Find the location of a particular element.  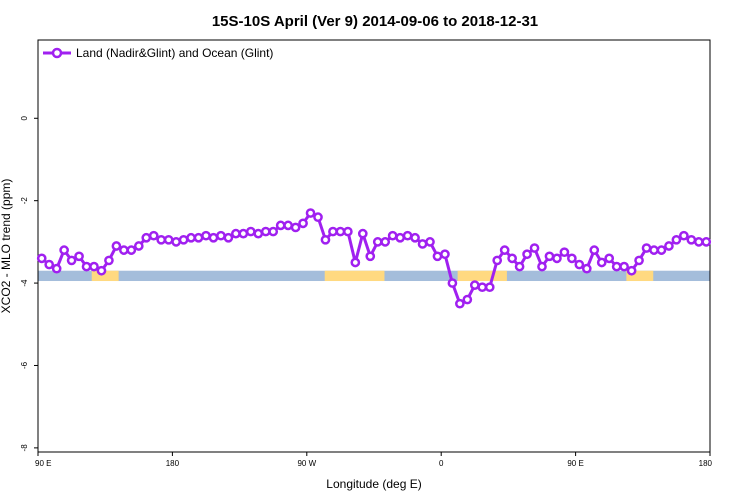

x-tick-label: 90 W is located at coordinates (306, 463).